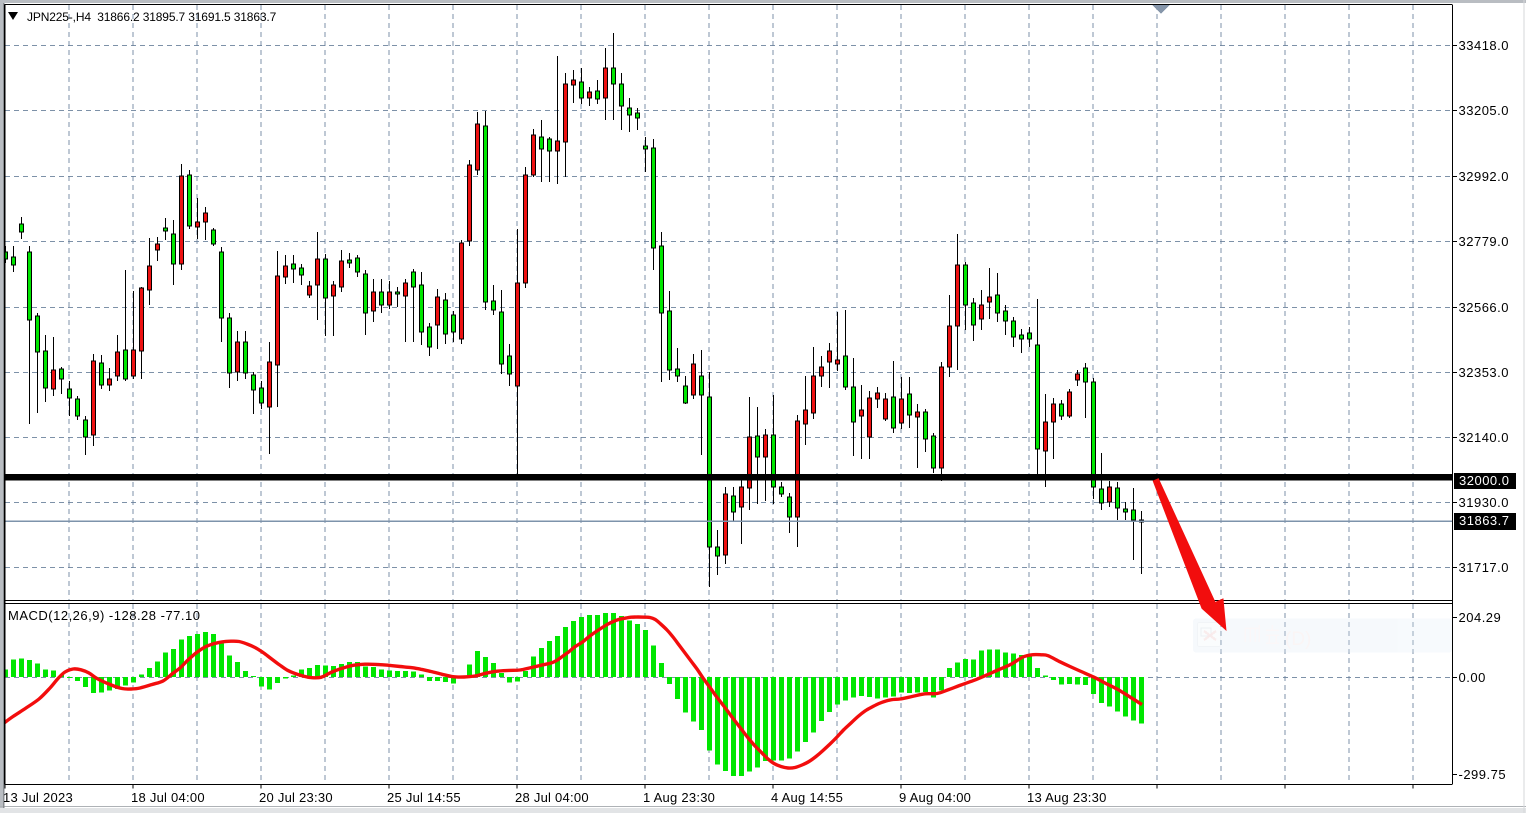 The width and height of the screenshot is (1526, 813). I want to click on svg-text: (D), so click(1298, 639).